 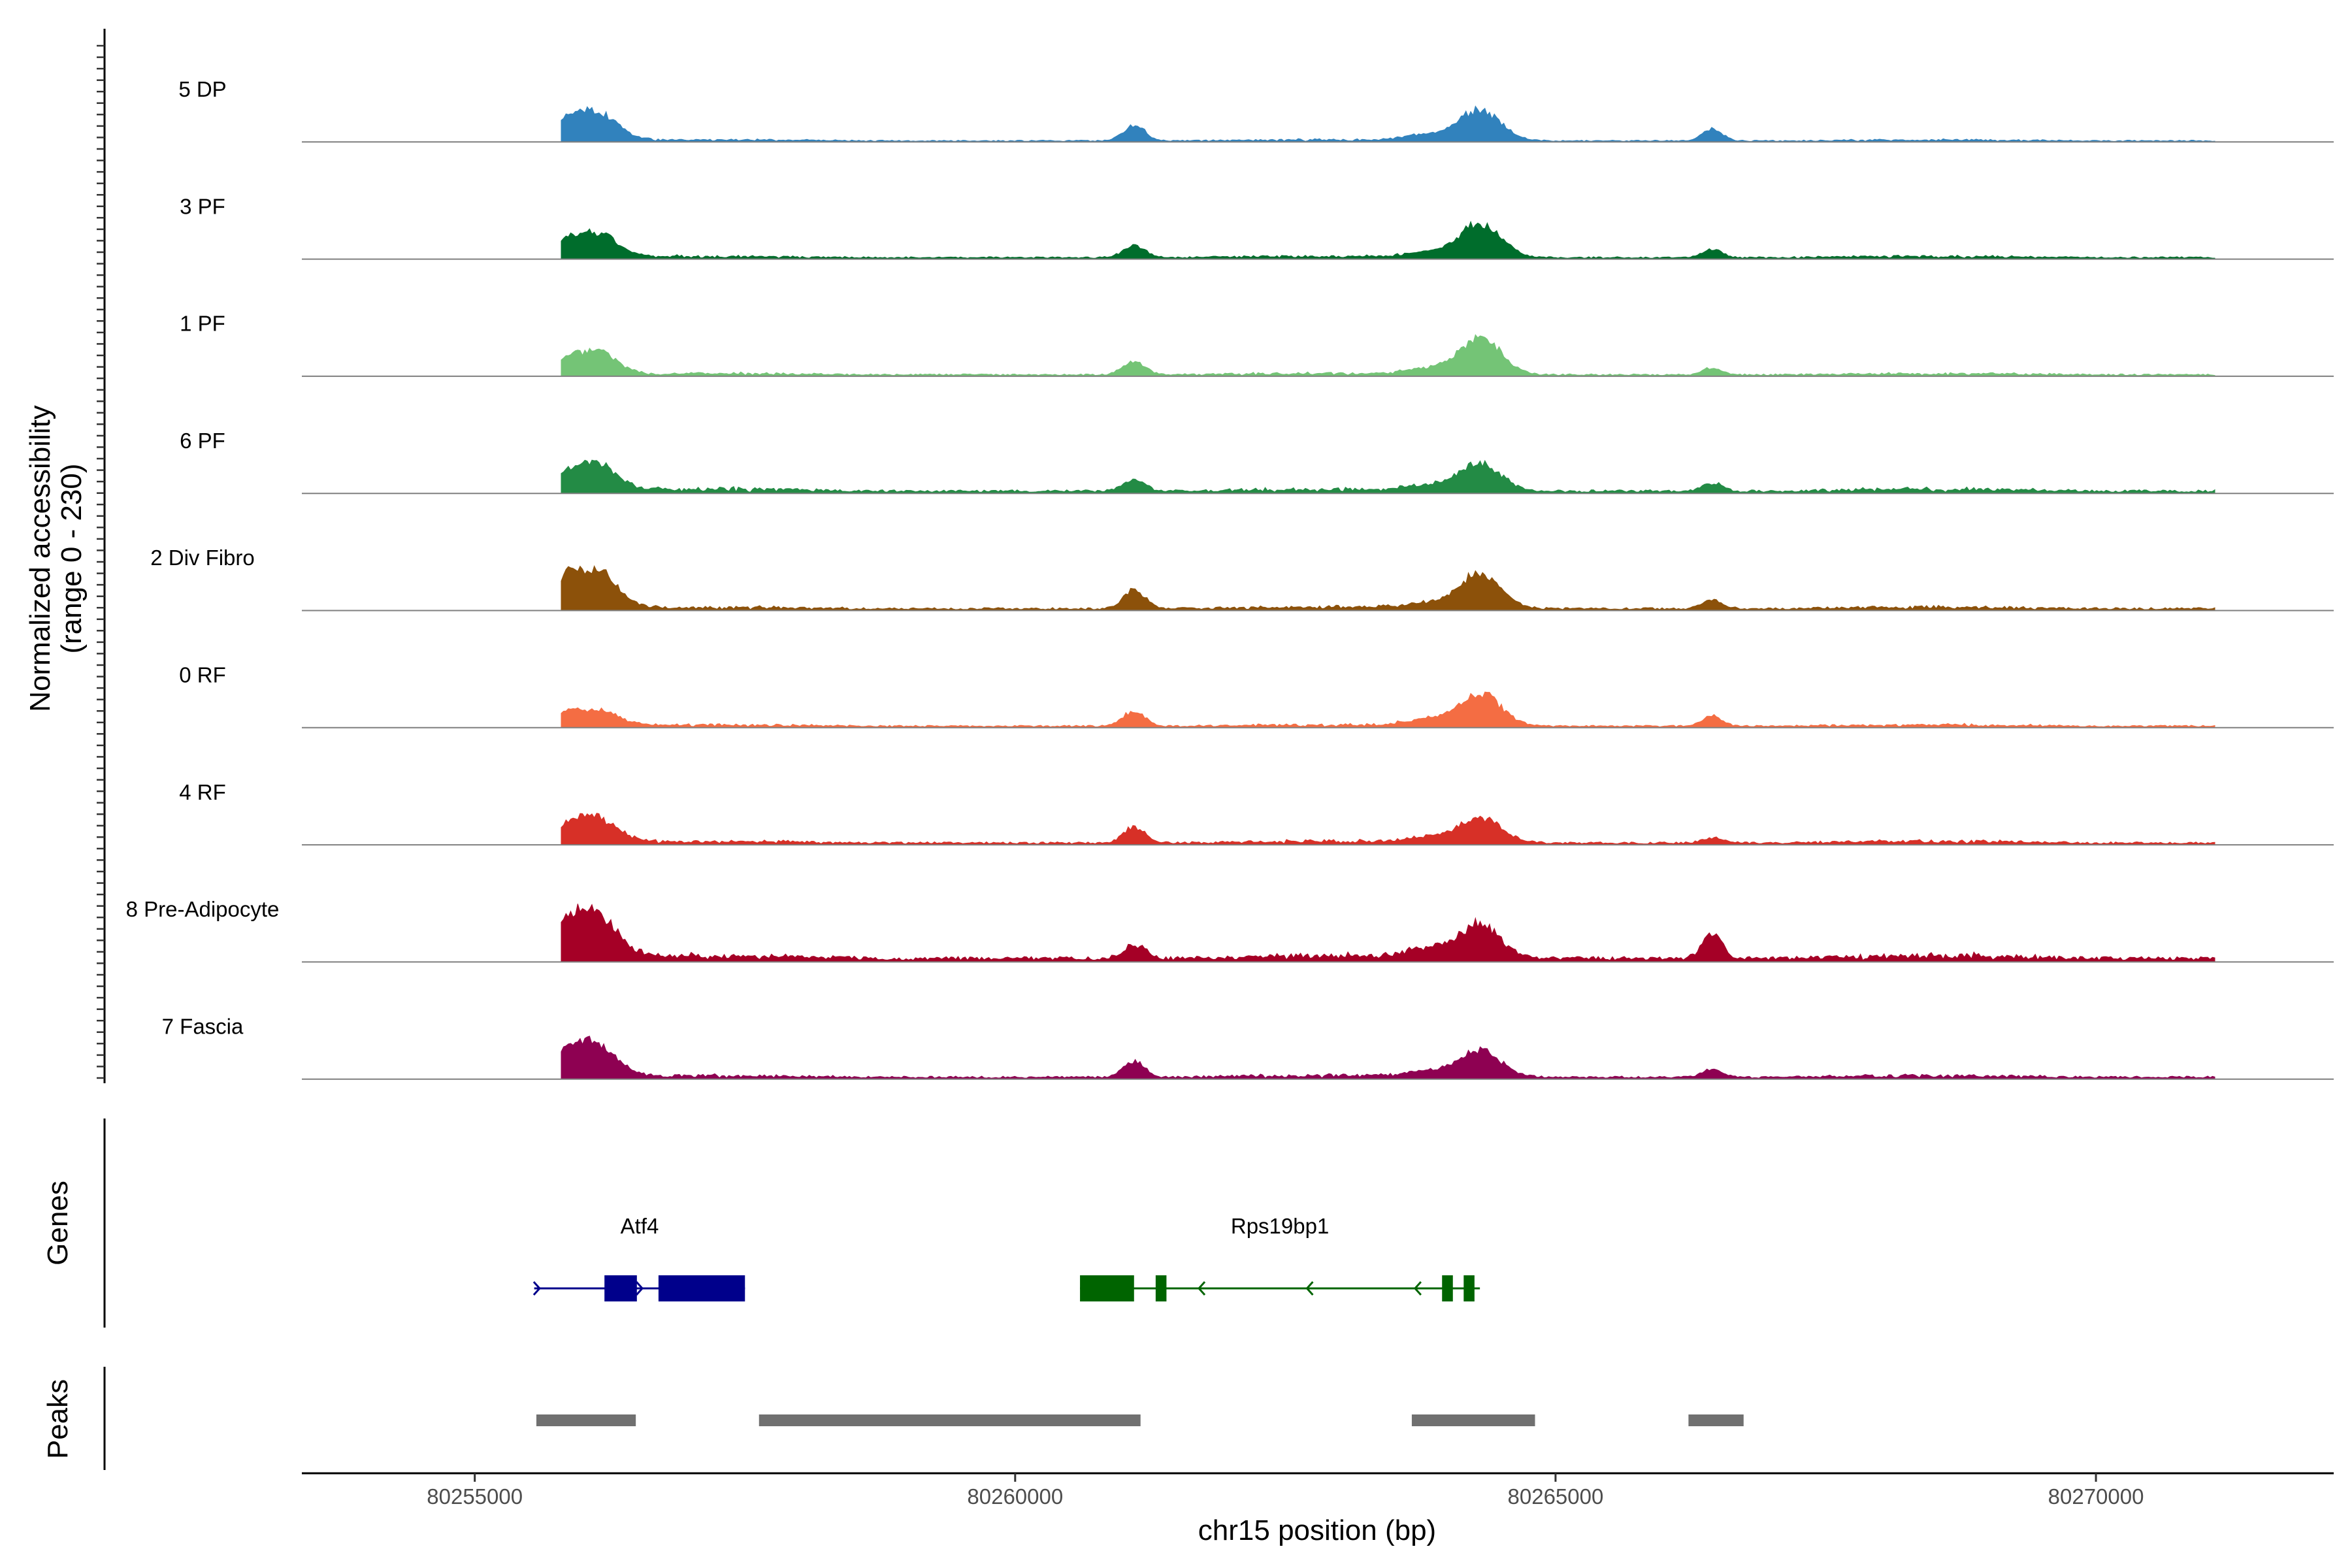 What do you see at coordinates (2096, 1496) in the screenshot?
I see `x-tick-label: 80270000` at bounding box center [2096, 1496].